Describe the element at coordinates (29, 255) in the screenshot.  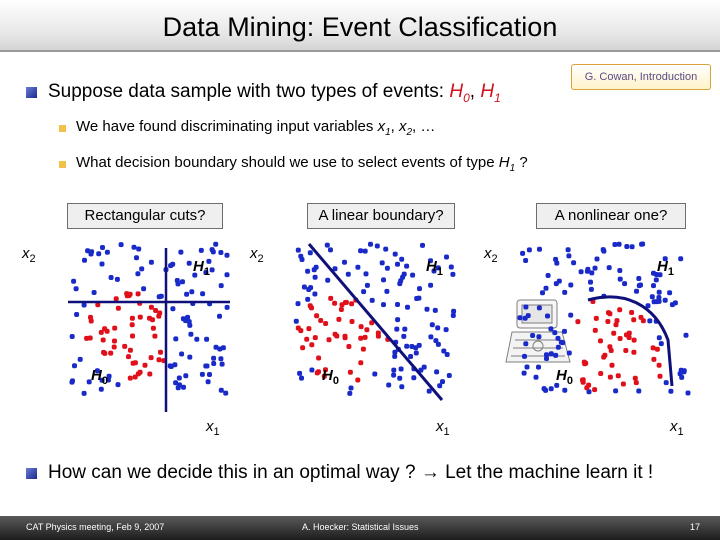
I see `panel1-ylabel: x2` at that location.